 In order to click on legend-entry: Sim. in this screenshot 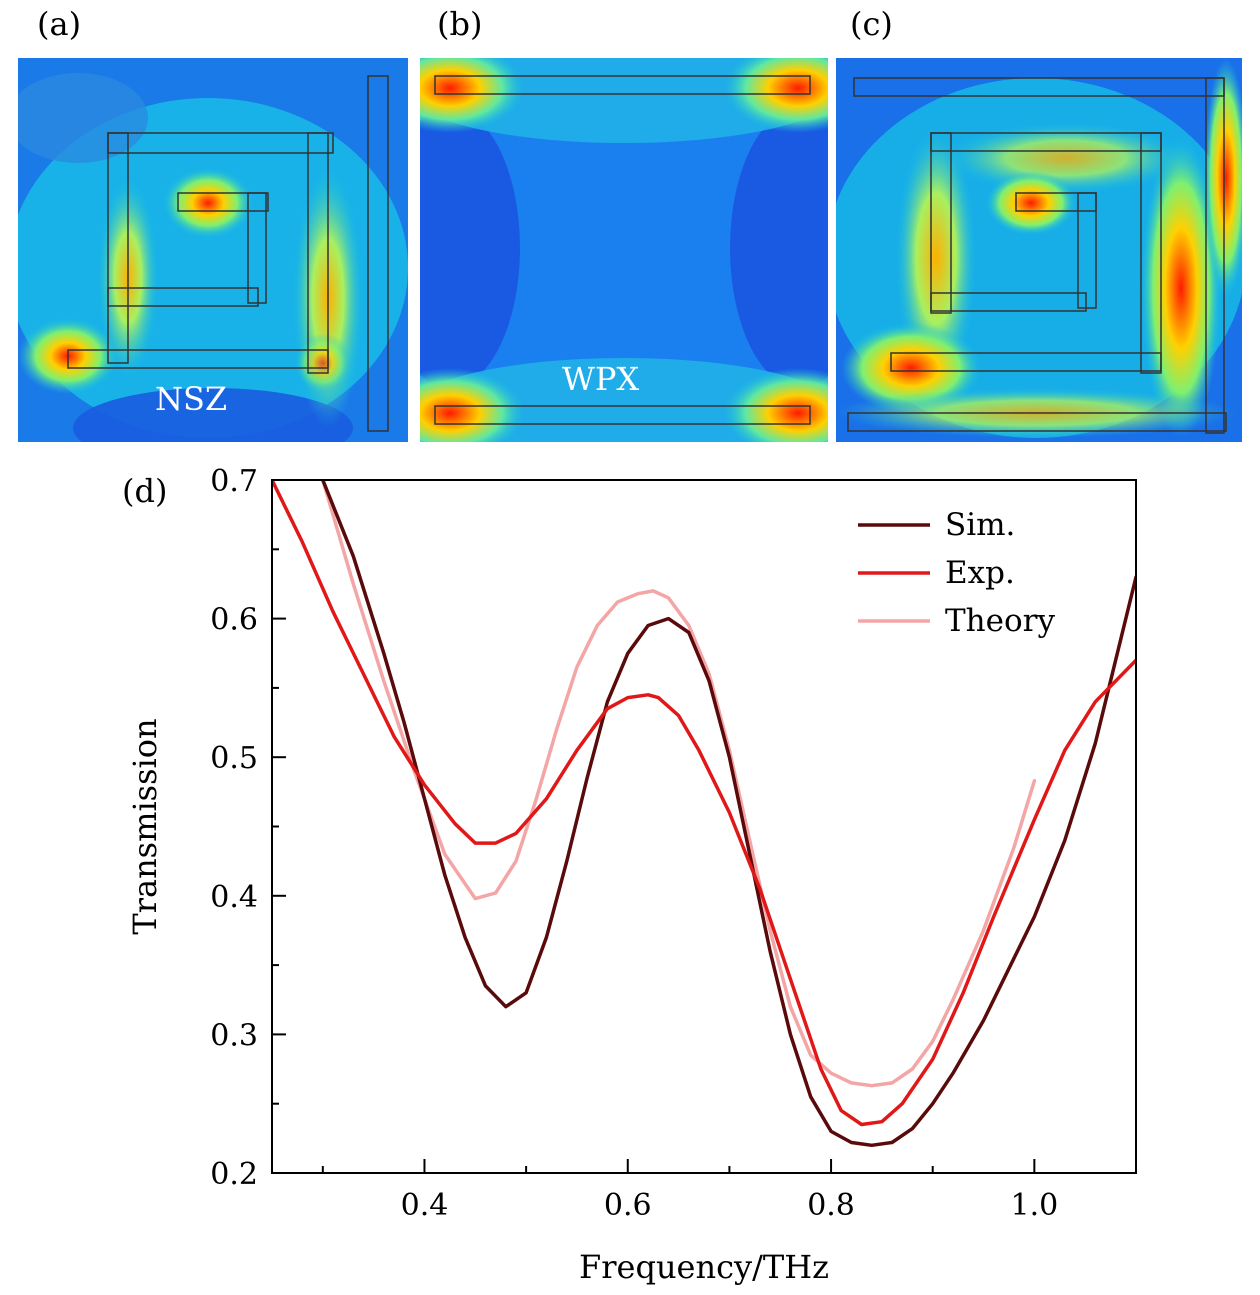, I will do `click(980, 525)`.